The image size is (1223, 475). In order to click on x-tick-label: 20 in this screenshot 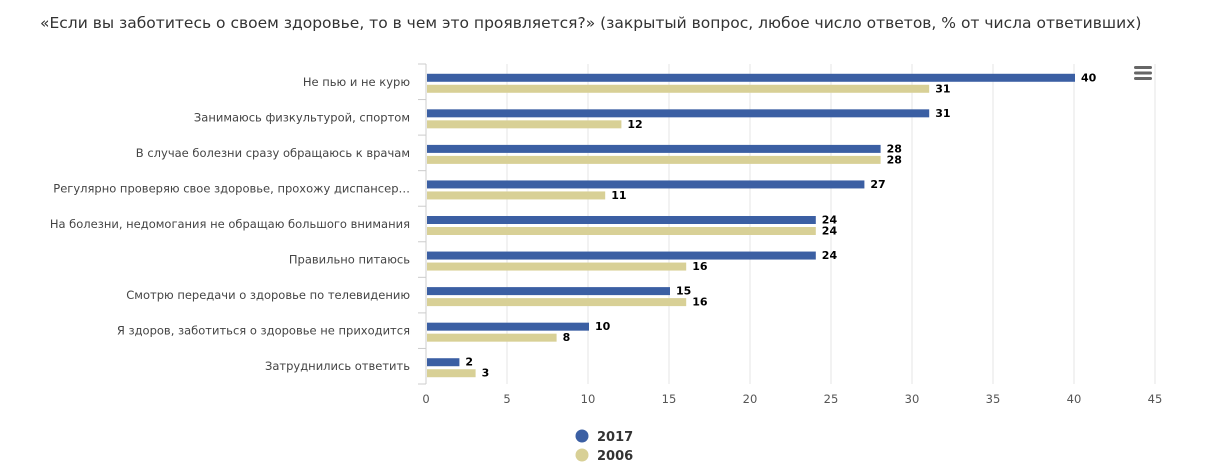, I will do `click(750, 399)`.